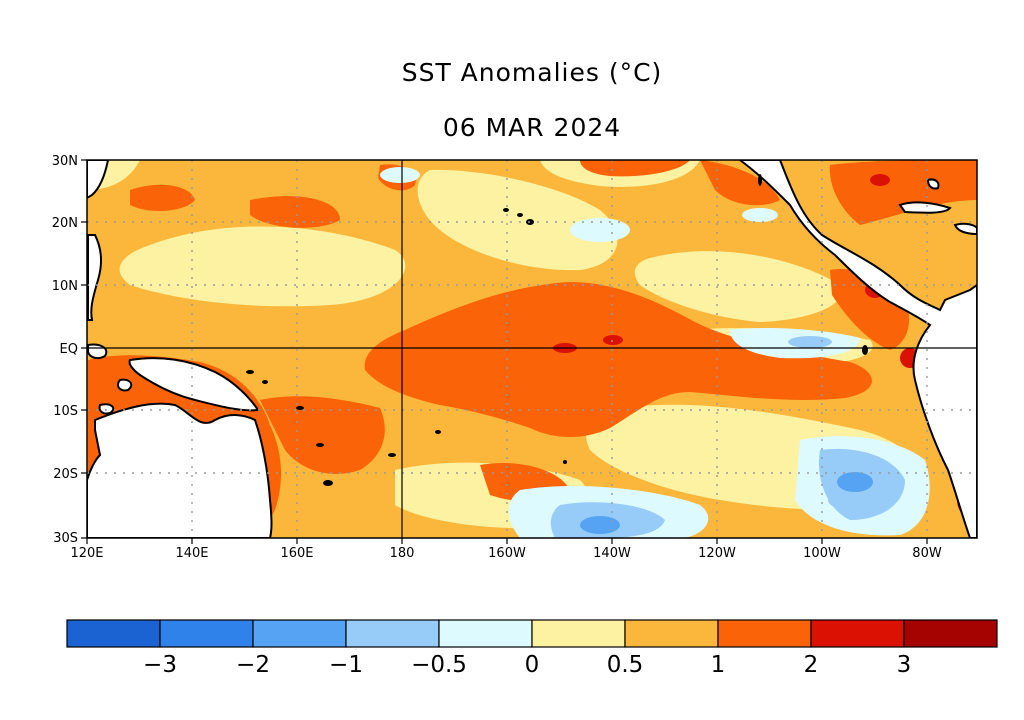  What do you see at coordinates (69, 349) in the screenshot?
I see `lat-label: EQ` at bounding box center [69, 349].